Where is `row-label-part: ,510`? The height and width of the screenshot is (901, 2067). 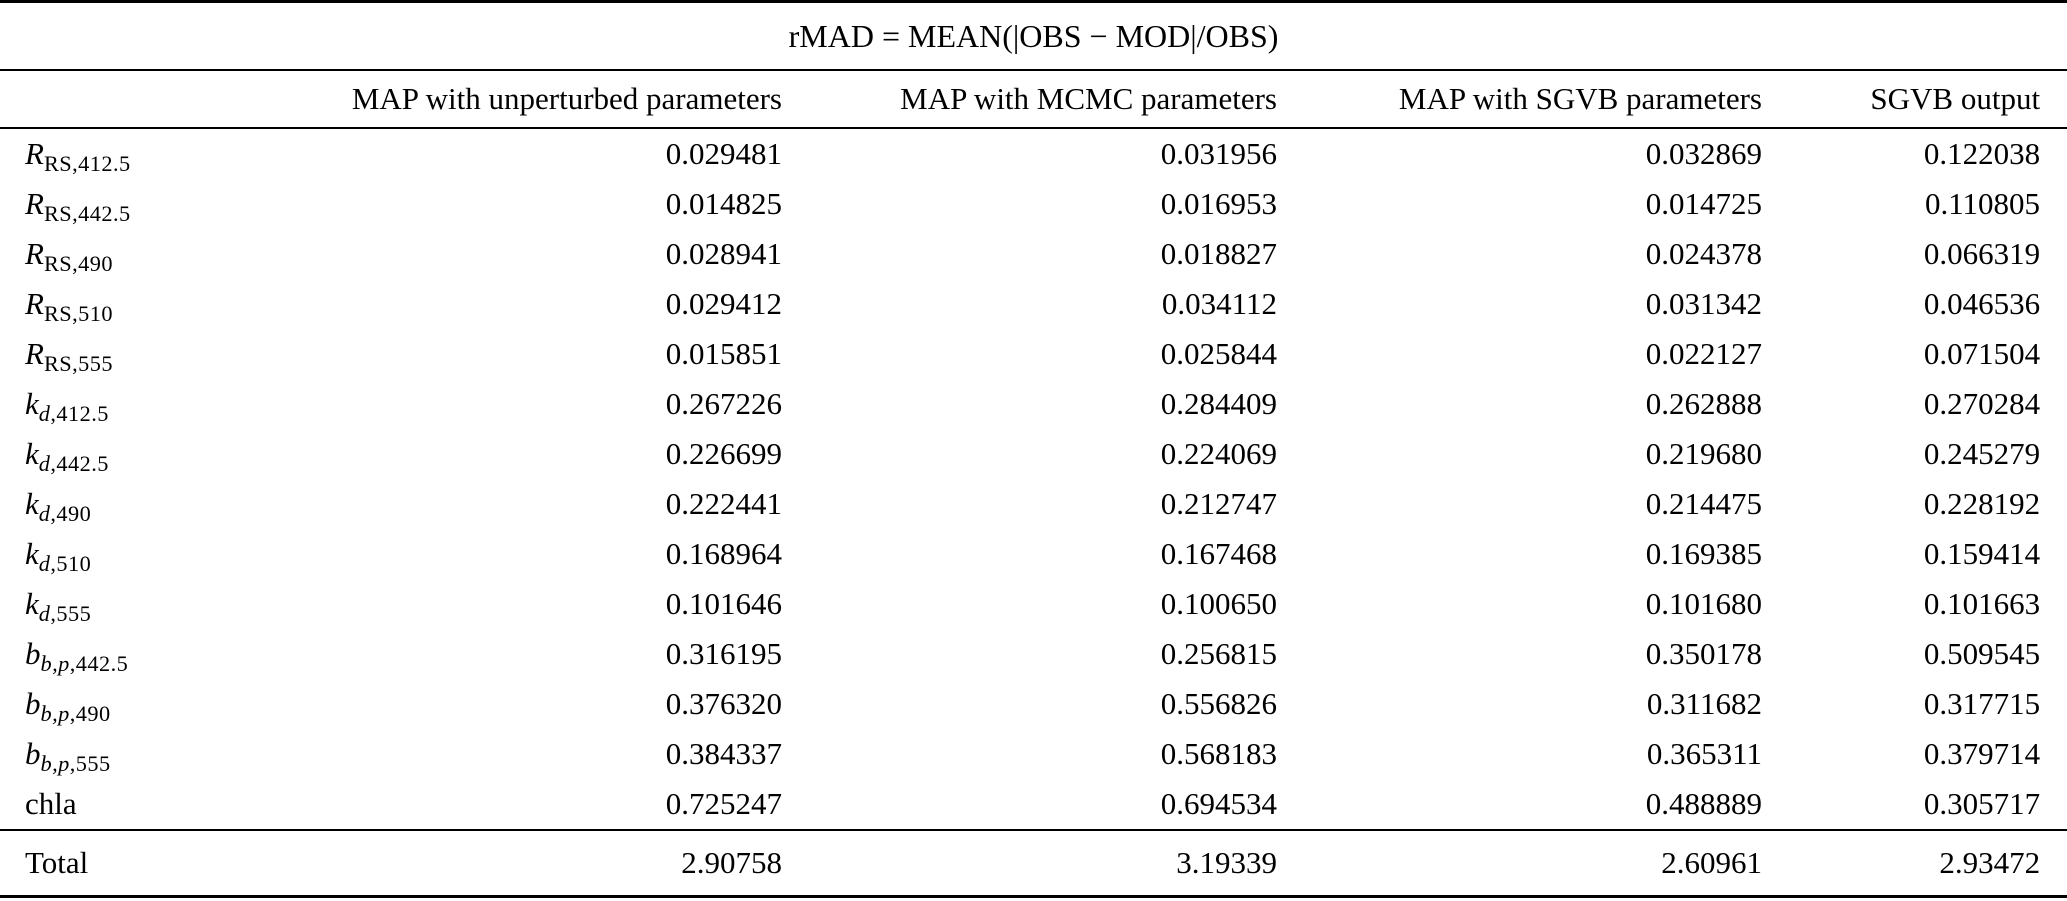 row-label-part: ,510 is located at coordinates (71, 563).